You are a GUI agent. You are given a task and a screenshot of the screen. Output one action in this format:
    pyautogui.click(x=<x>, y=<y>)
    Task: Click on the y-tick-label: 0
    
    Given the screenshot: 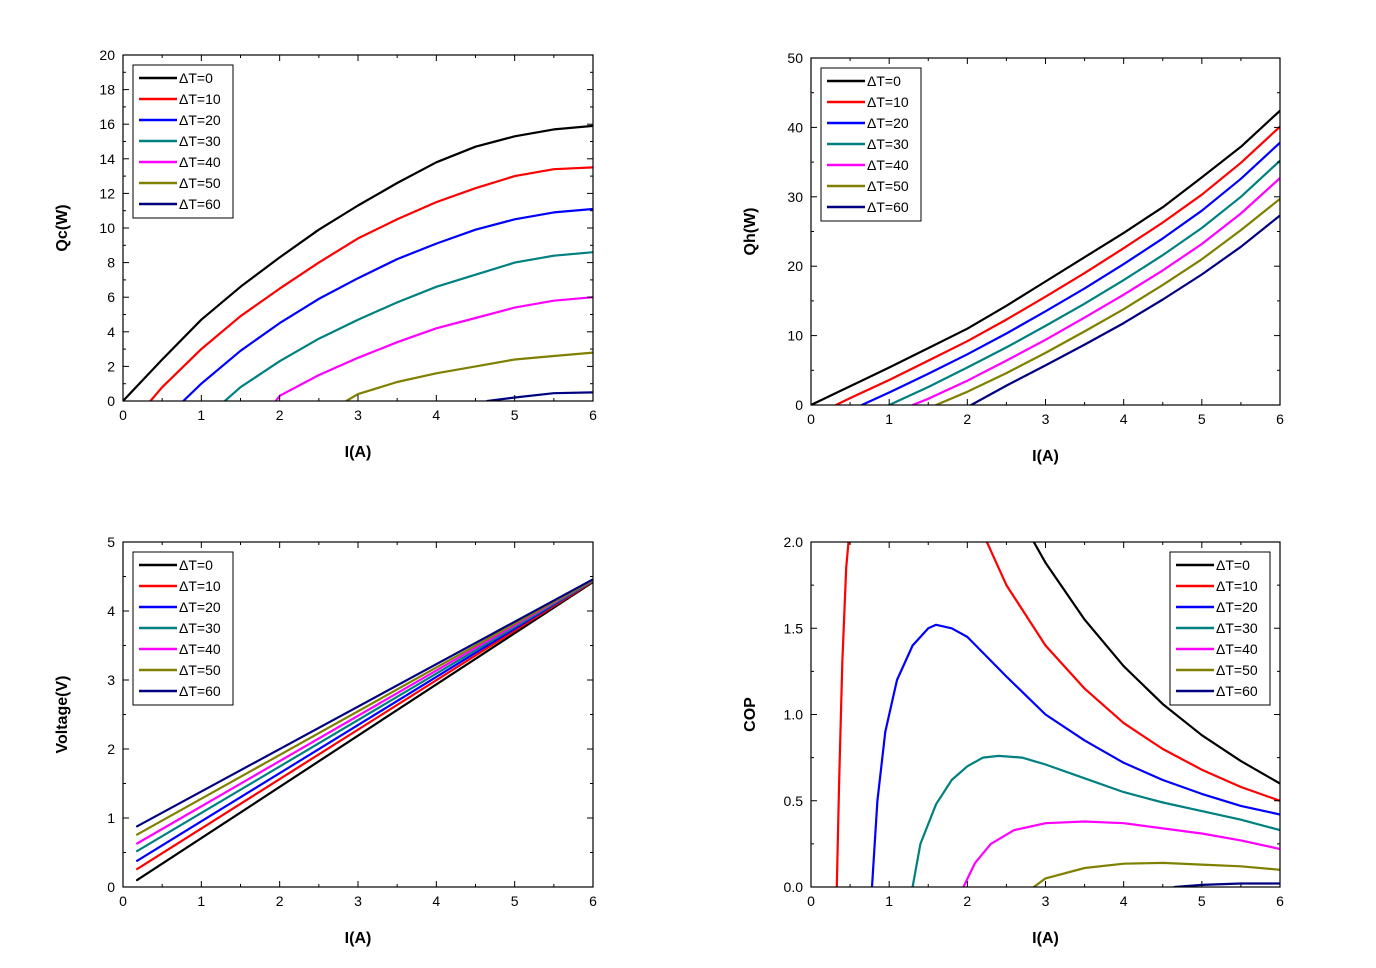 What is the action you would take?
    pyautogui.click(x=111, y=887)
    